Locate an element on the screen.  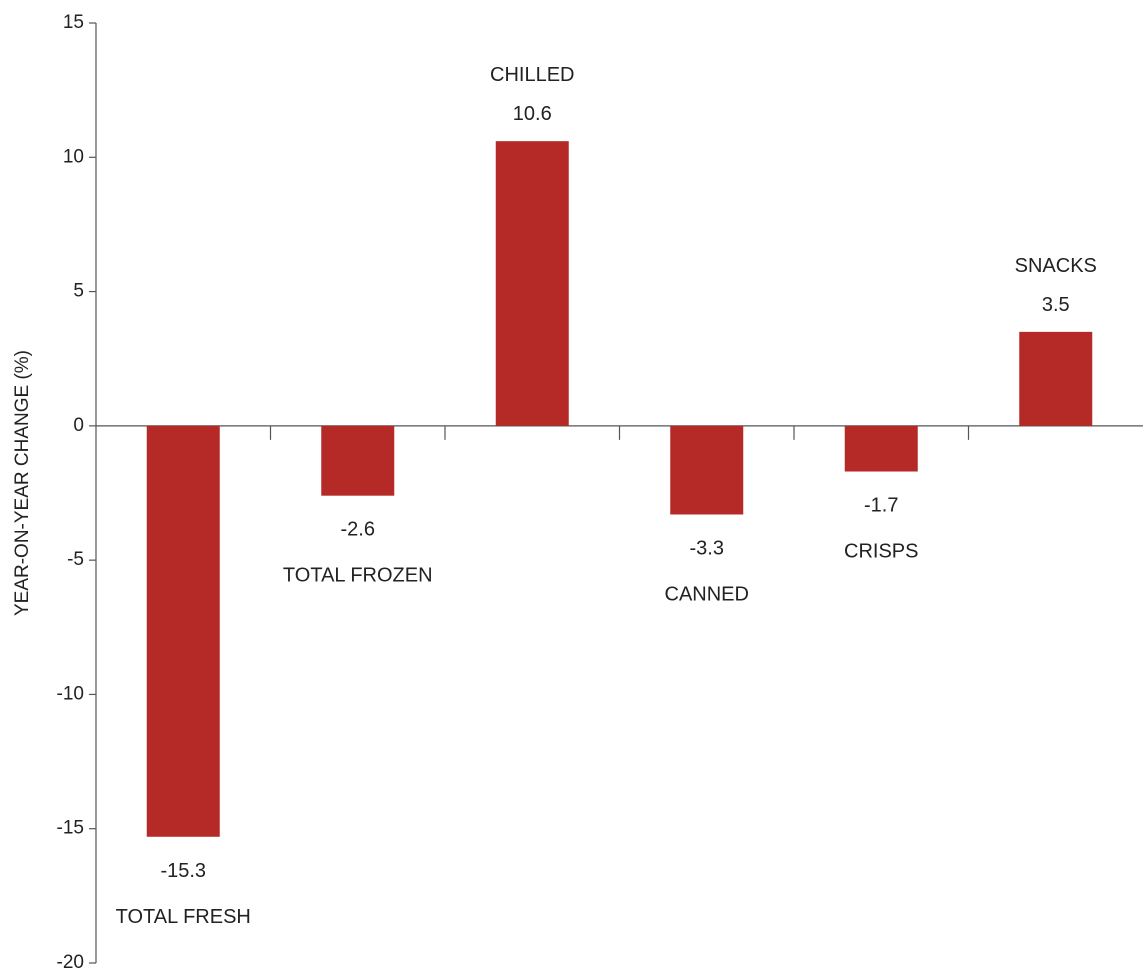
value-label: -2.6 is located at coordinates (358, 530).